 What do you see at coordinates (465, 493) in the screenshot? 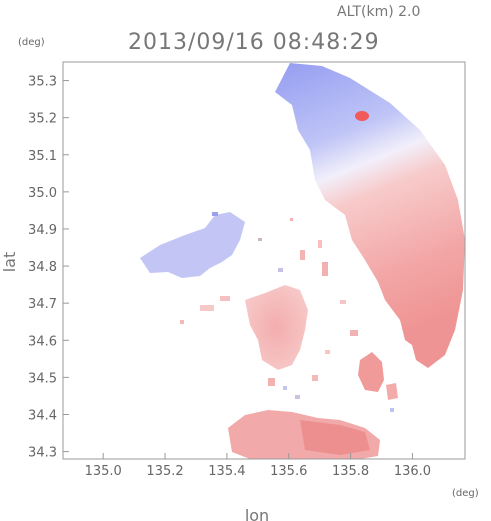
I see `x-unit-label: (deg)` at bounding box center [465, 493].